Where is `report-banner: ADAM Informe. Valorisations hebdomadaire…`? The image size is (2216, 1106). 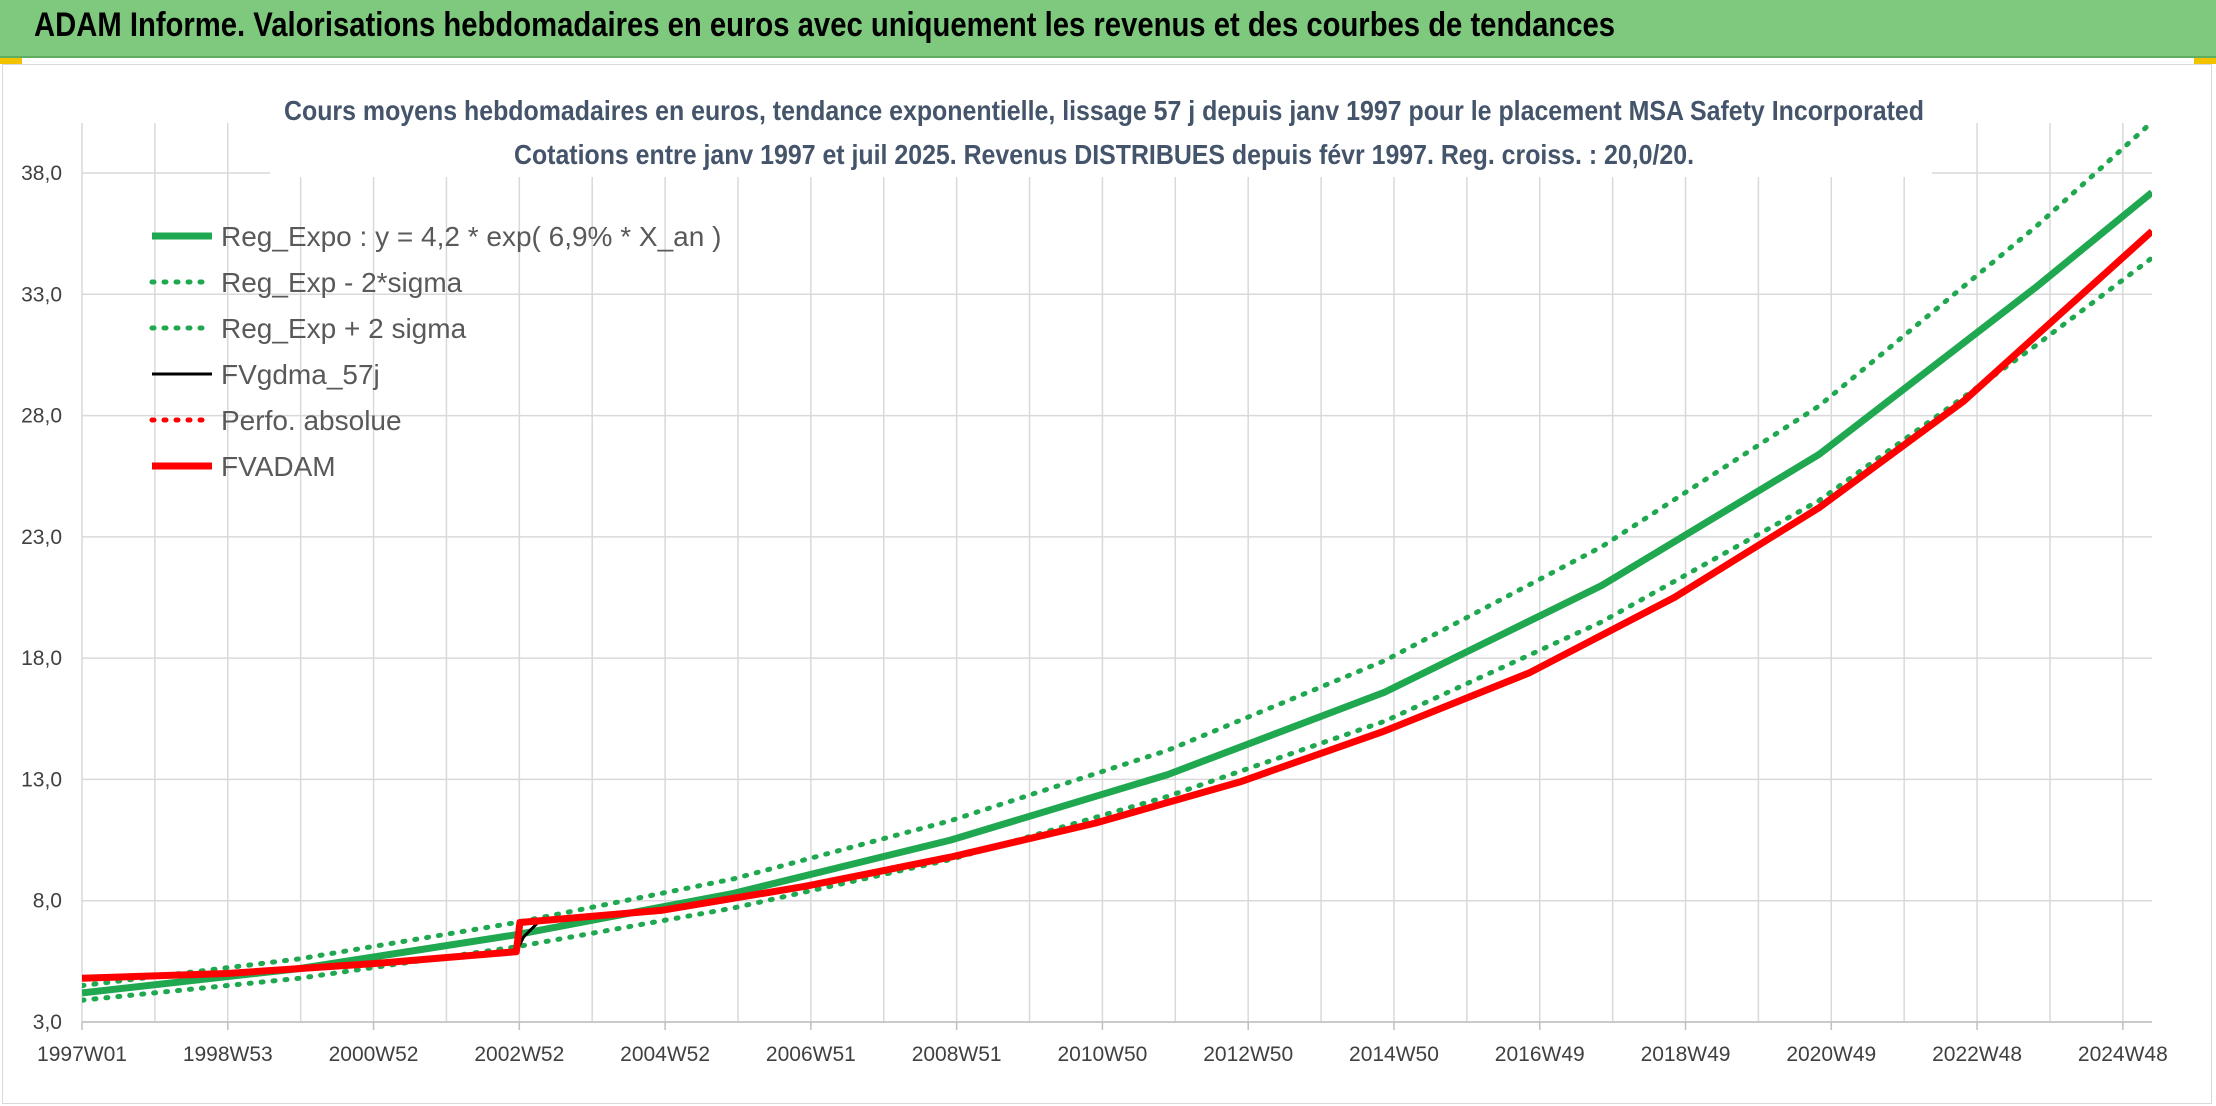 report-banner: ADAM Informe. Valorisations hebdomadaire… is located at coordinates (1108, 29).